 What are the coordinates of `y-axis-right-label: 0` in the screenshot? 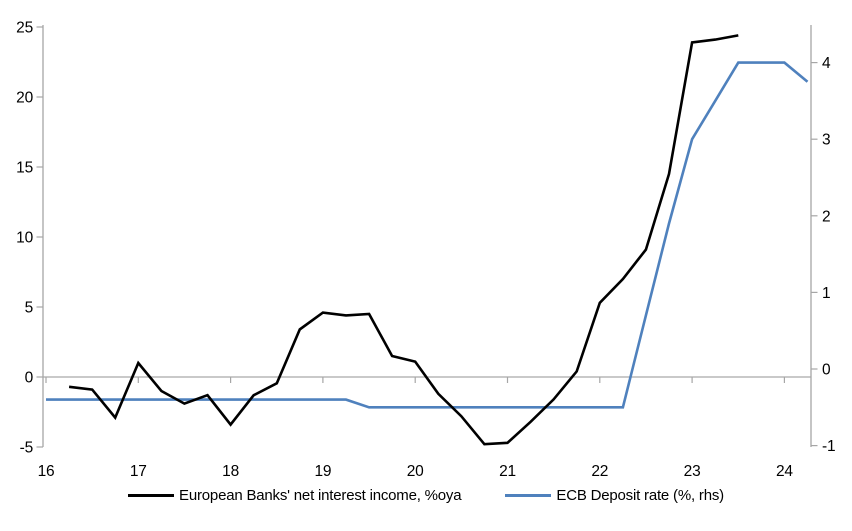 It's located at (826, 370).